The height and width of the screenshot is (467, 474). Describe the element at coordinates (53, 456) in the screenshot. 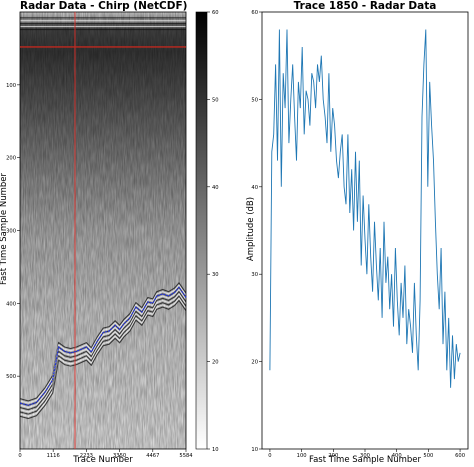

I see `left-x-tick-label: 1116` at that location.